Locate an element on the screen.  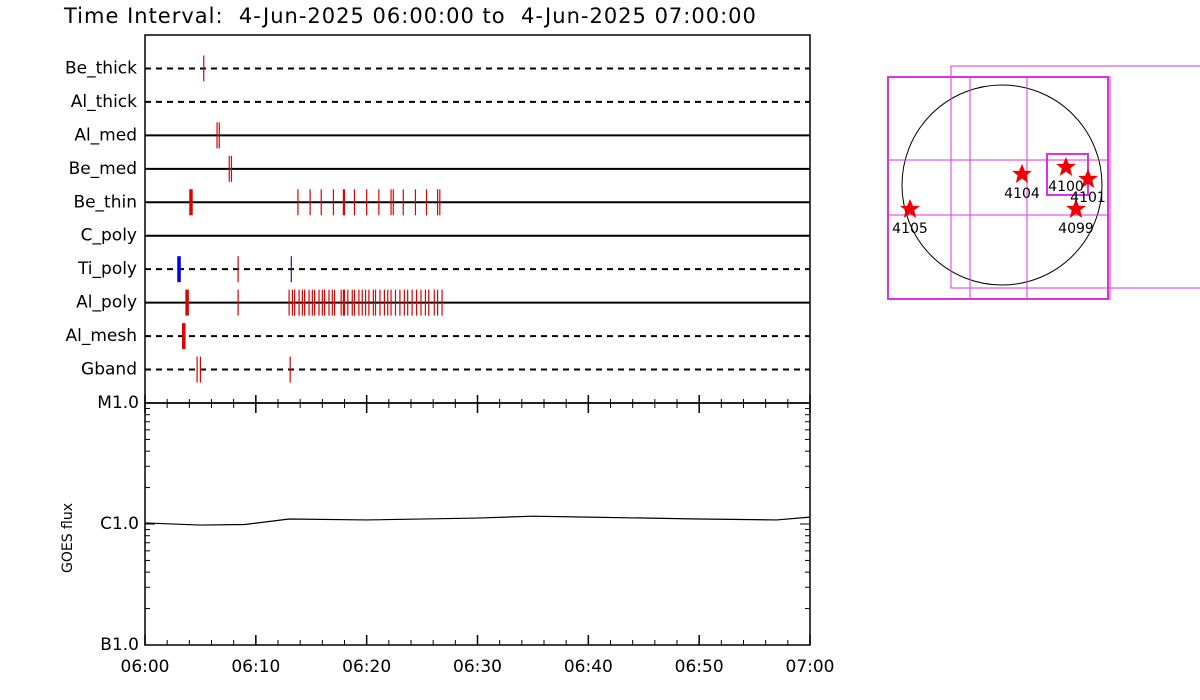
row-label: Be_med is located at coordinates (103, 169).